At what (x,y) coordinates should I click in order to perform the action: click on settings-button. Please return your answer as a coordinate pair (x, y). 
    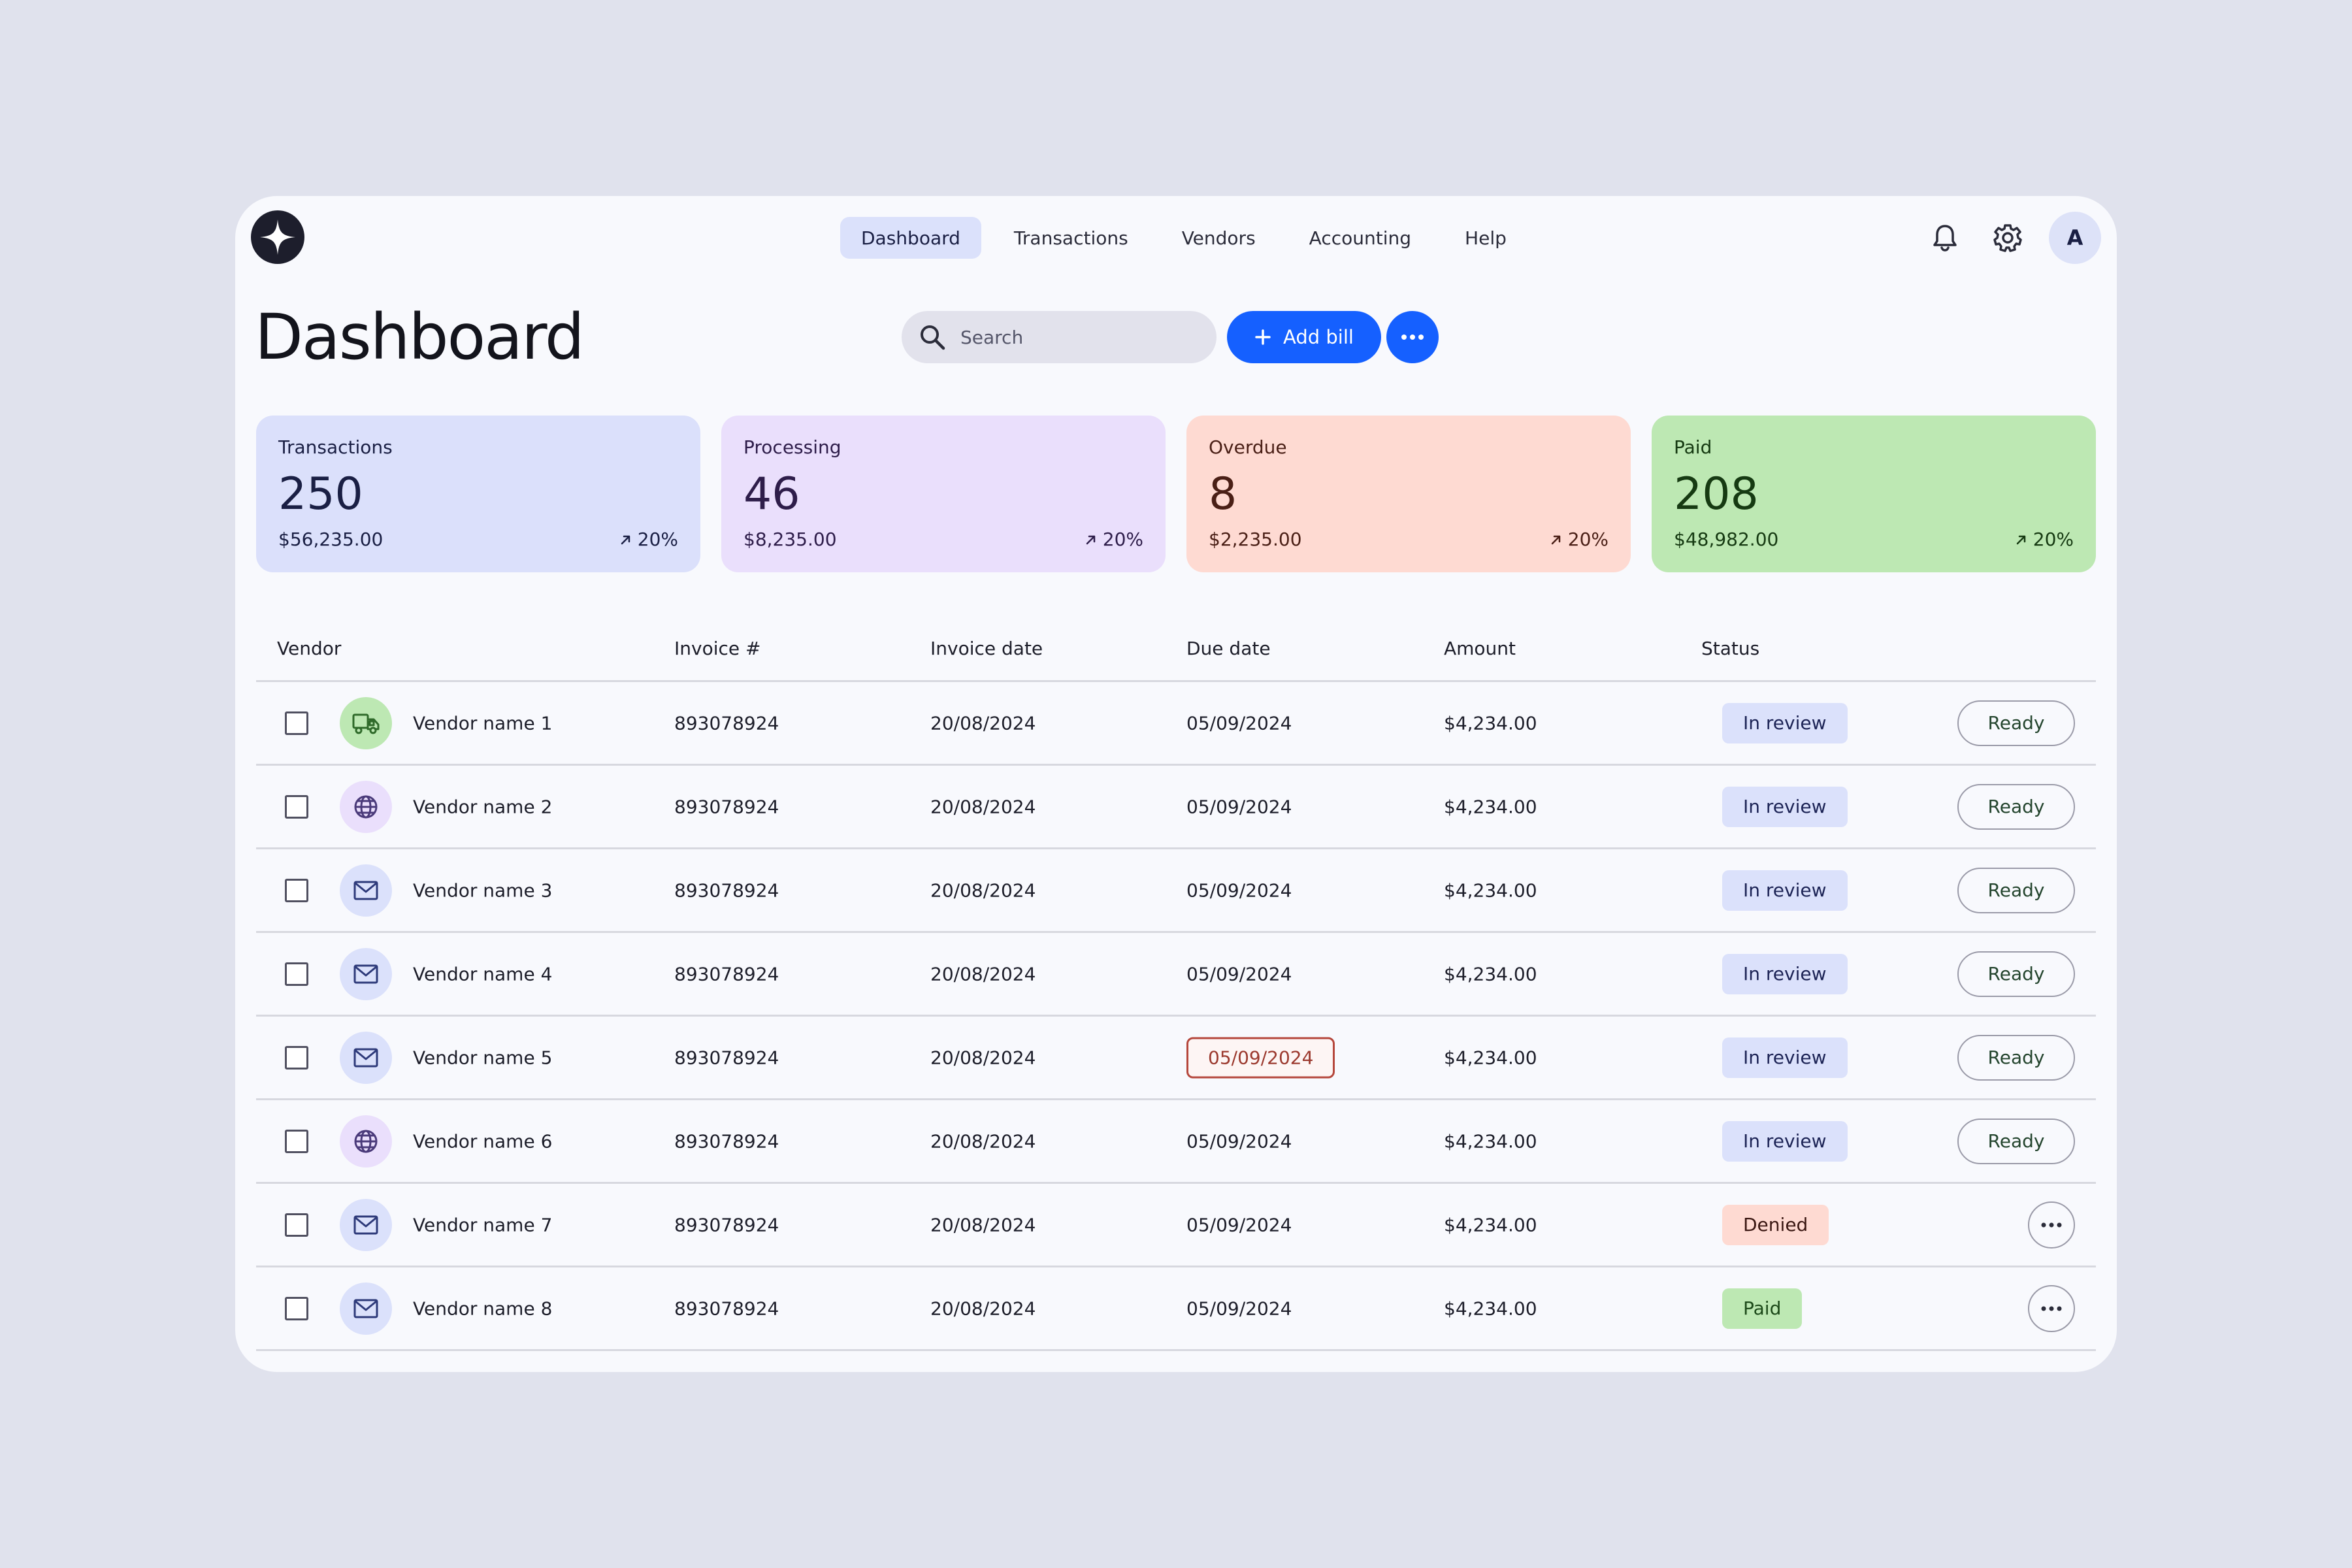
    Looking at the image, I should click on (2007, 237).